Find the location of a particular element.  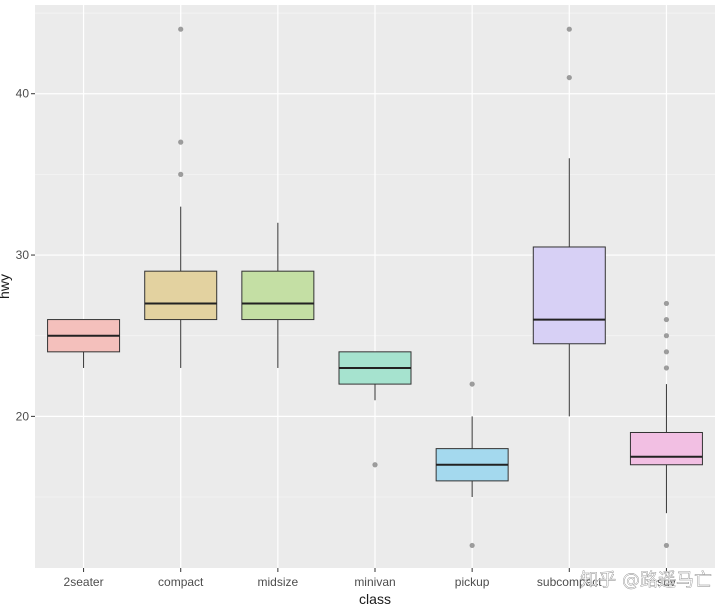

box-midsize is located at coordinates (278, 295).